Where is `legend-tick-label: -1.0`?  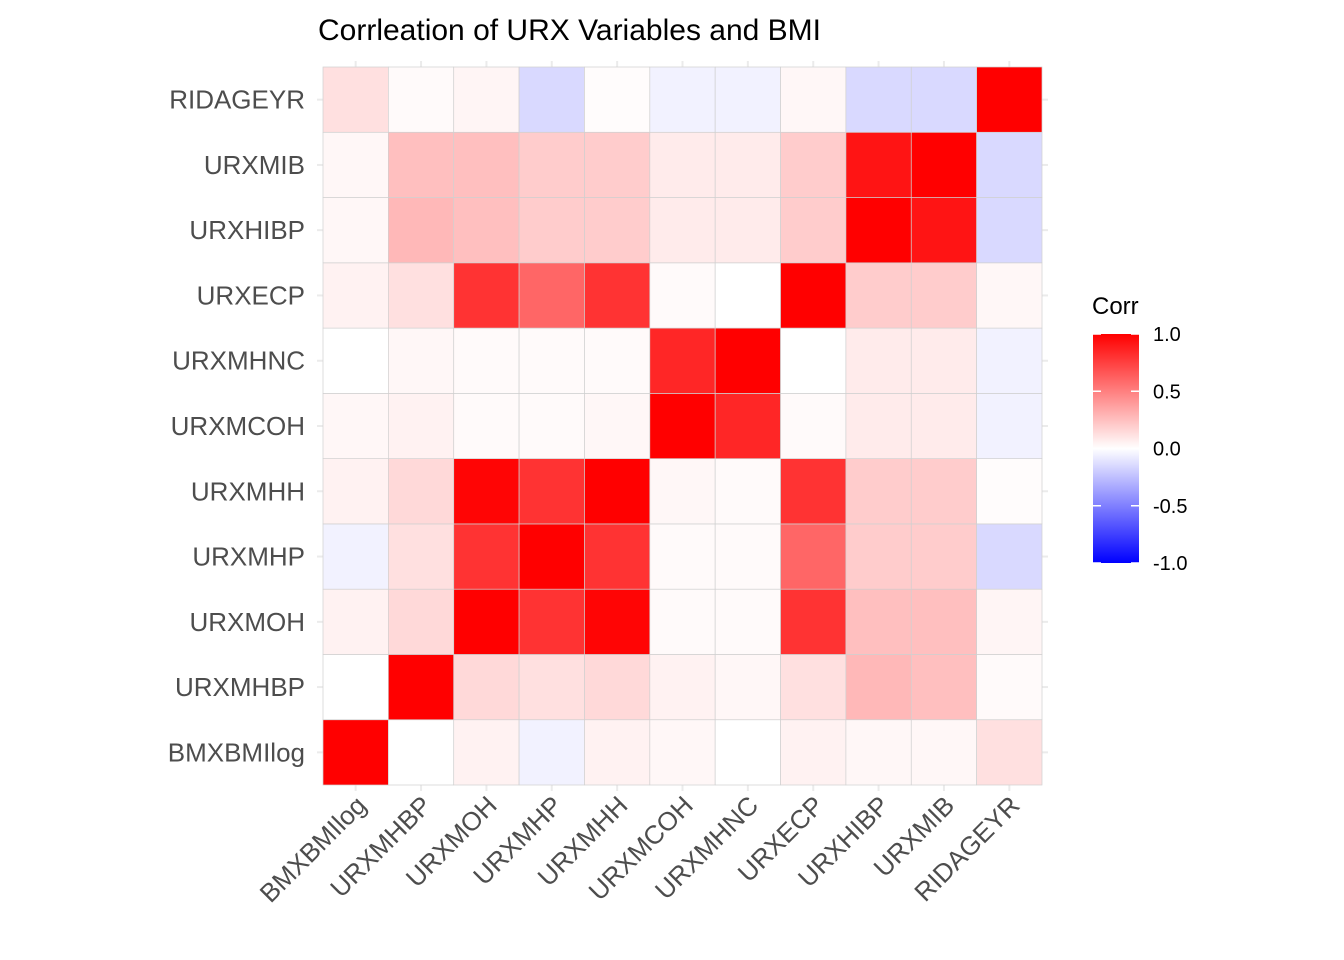
legend-tick-label: -1.0 is located at coordinates (1170, 564).